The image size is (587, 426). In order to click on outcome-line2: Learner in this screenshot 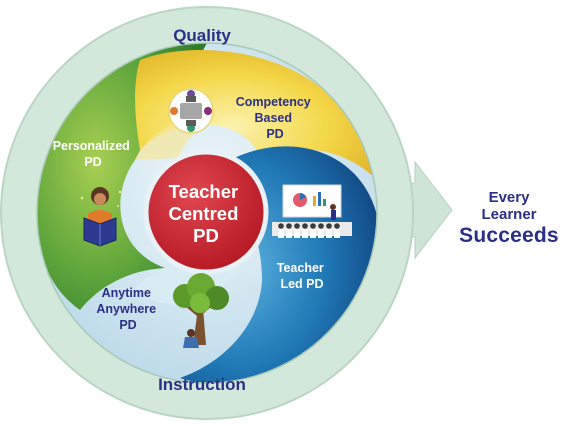, I will do `click(509, 214)`.